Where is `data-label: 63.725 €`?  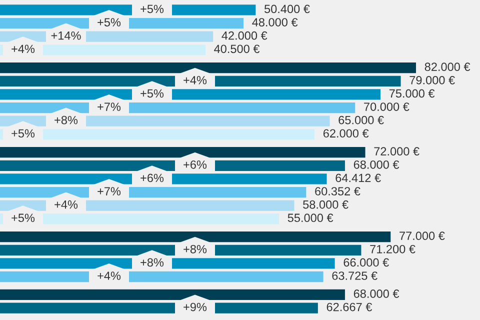
data-label: 63.725 € is located at coordinates (355, 276).